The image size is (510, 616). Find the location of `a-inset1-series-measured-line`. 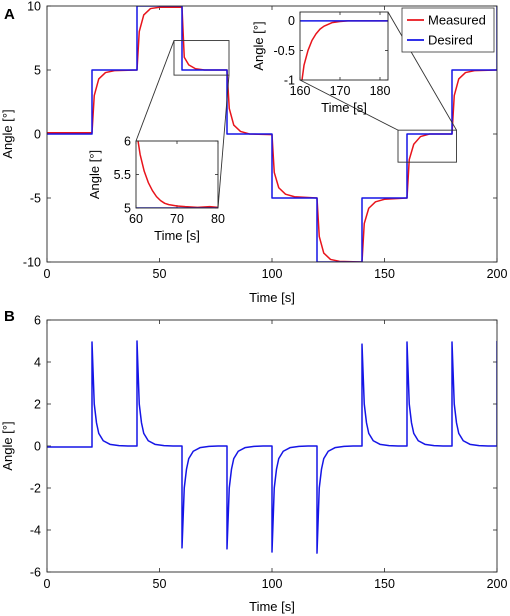

a-inset1-series-measured-line is located at coordinates (177, 174).